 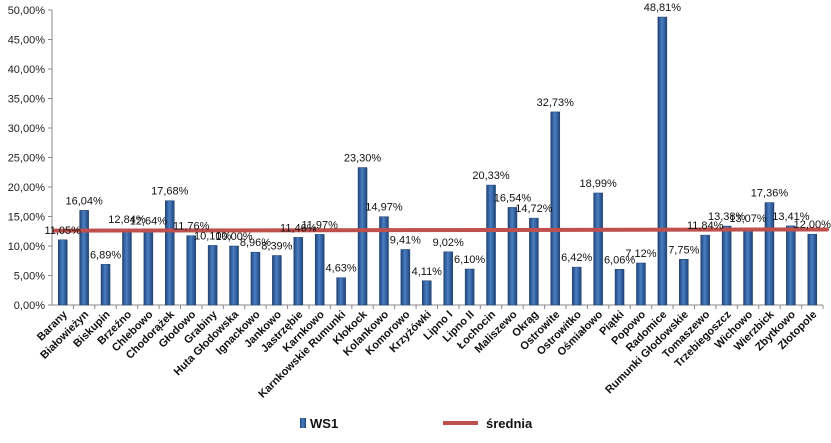 I want to click on data-label: 48,81%, so click(x=663, y=8).